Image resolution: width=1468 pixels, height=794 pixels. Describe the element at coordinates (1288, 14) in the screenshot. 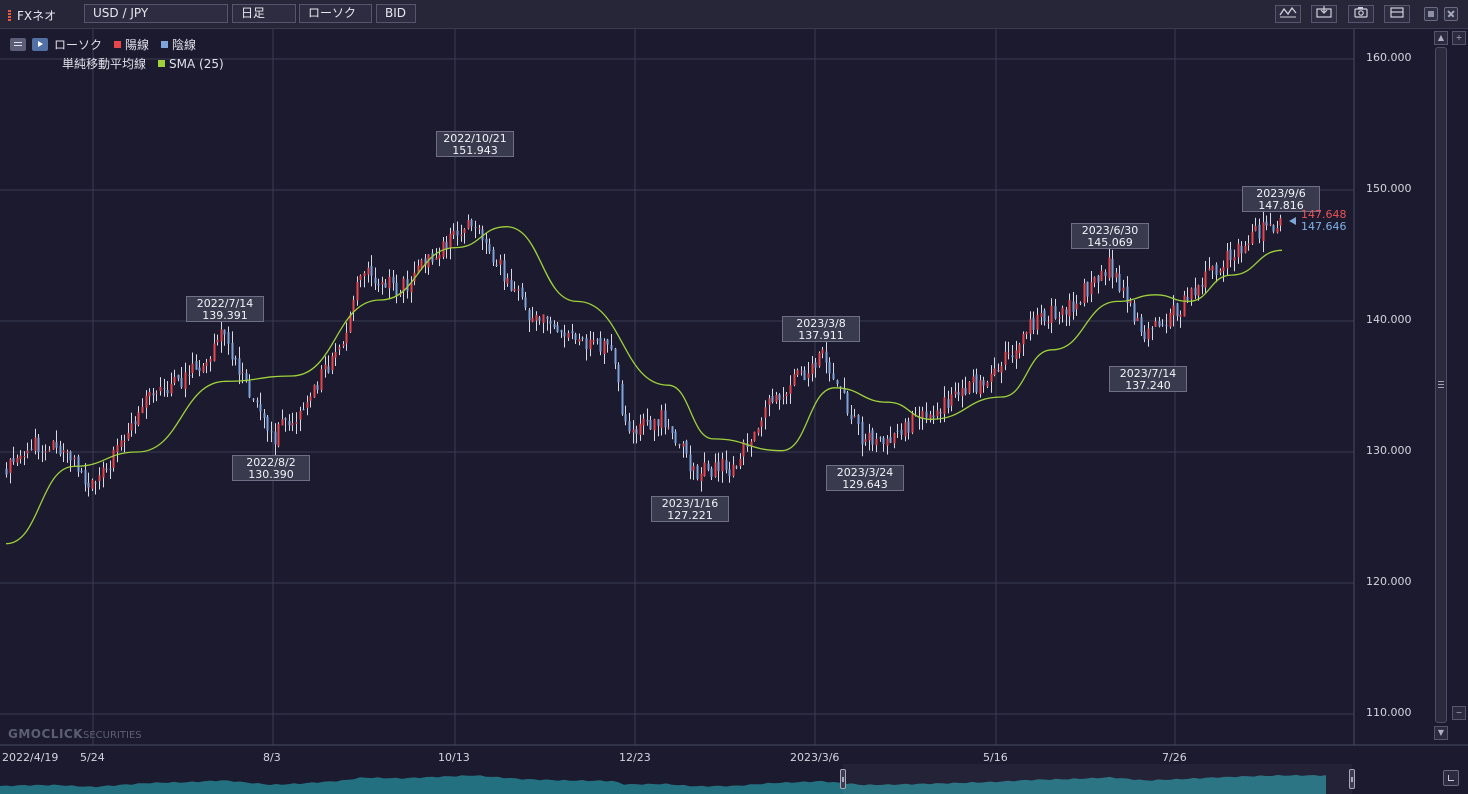

I see `drawing-tools-button` at that location.